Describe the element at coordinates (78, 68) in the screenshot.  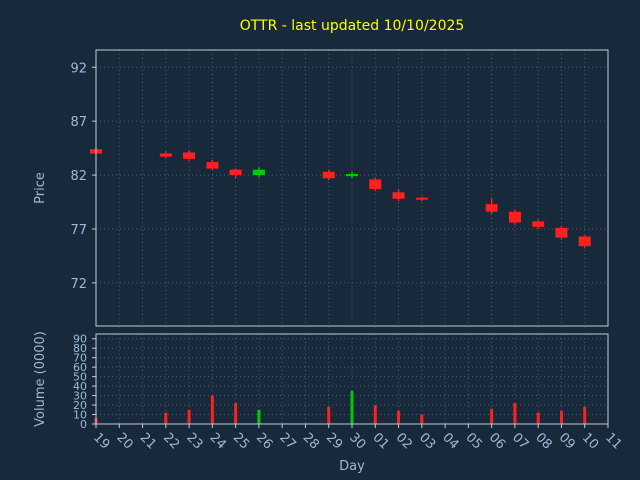
I see `price-tick-label: 92` at that location.